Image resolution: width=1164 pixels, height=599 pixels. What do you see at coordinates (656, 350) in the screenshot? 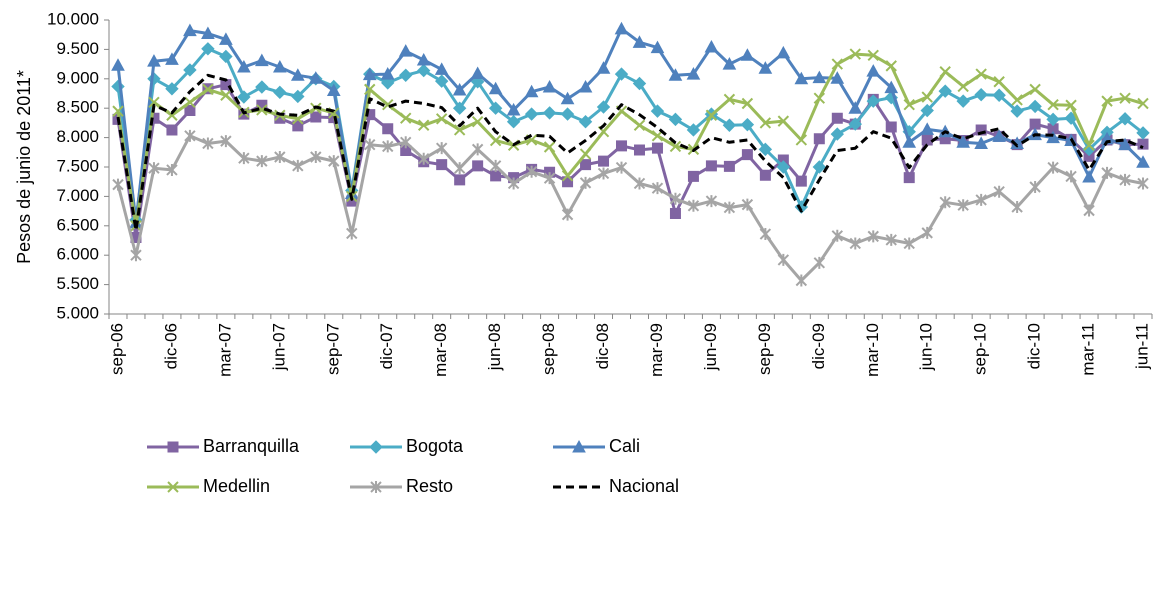
I see `x-tick-label: mar-09` at bounding box center [656, 350].